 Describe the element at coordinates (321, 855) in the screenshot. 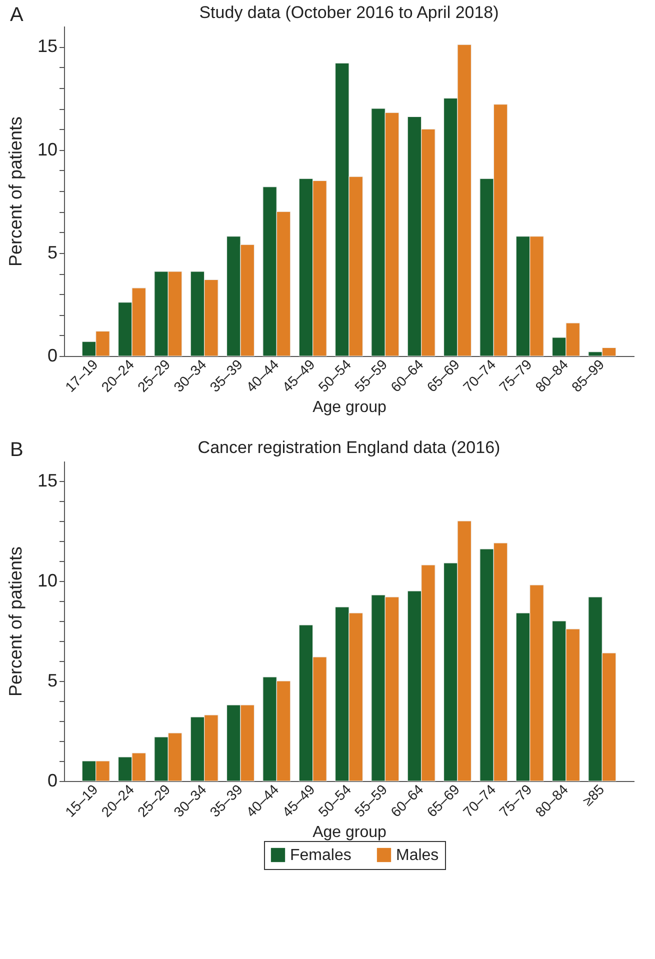

I see `legend-label: Females` at that location.